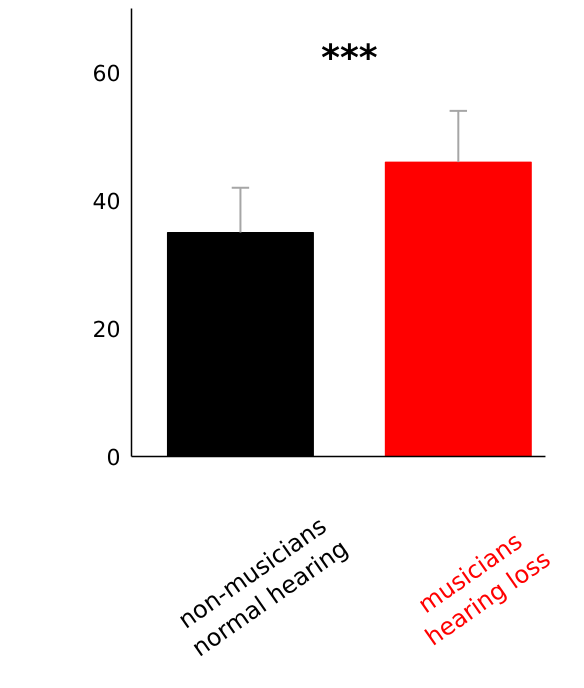 The image size is (584, 688). I want to click on y-tick-label: 0, so click(113, 458).